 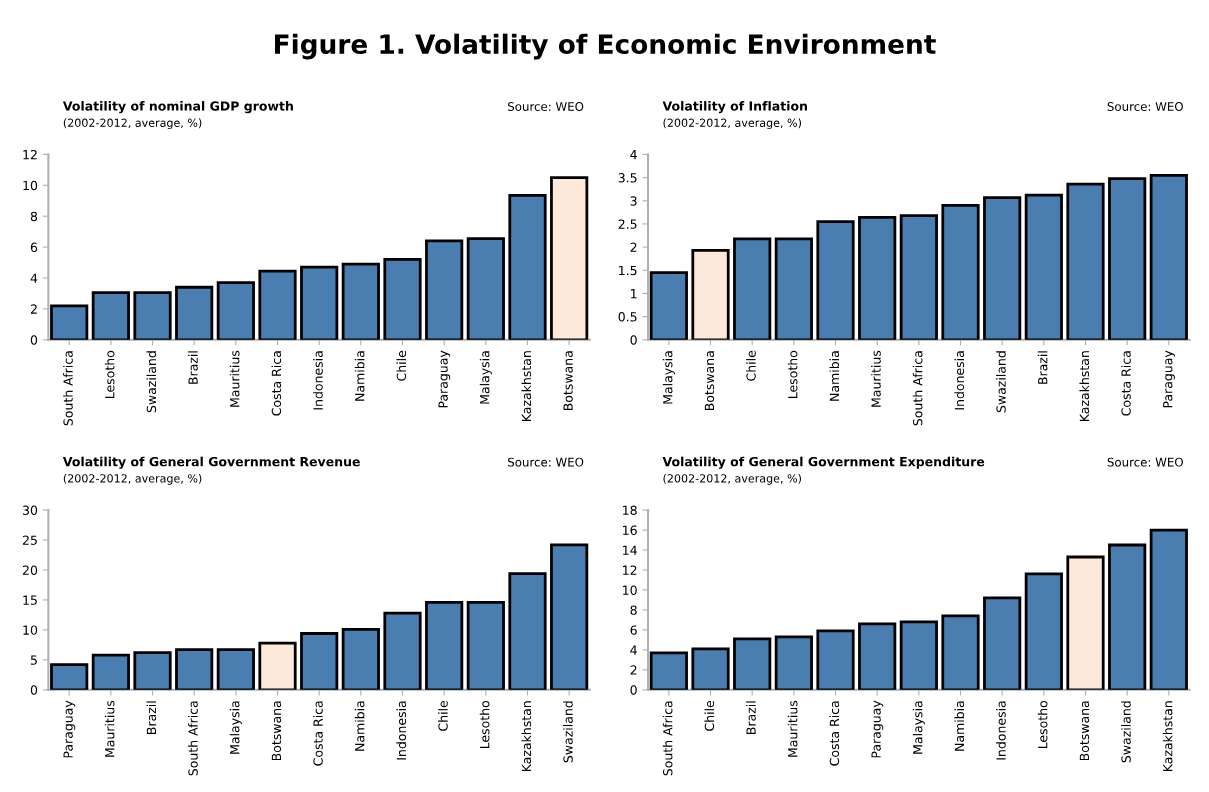 I want to click on chart-title: Volatility of nominal GDP growth, so click(x=177, y=107).